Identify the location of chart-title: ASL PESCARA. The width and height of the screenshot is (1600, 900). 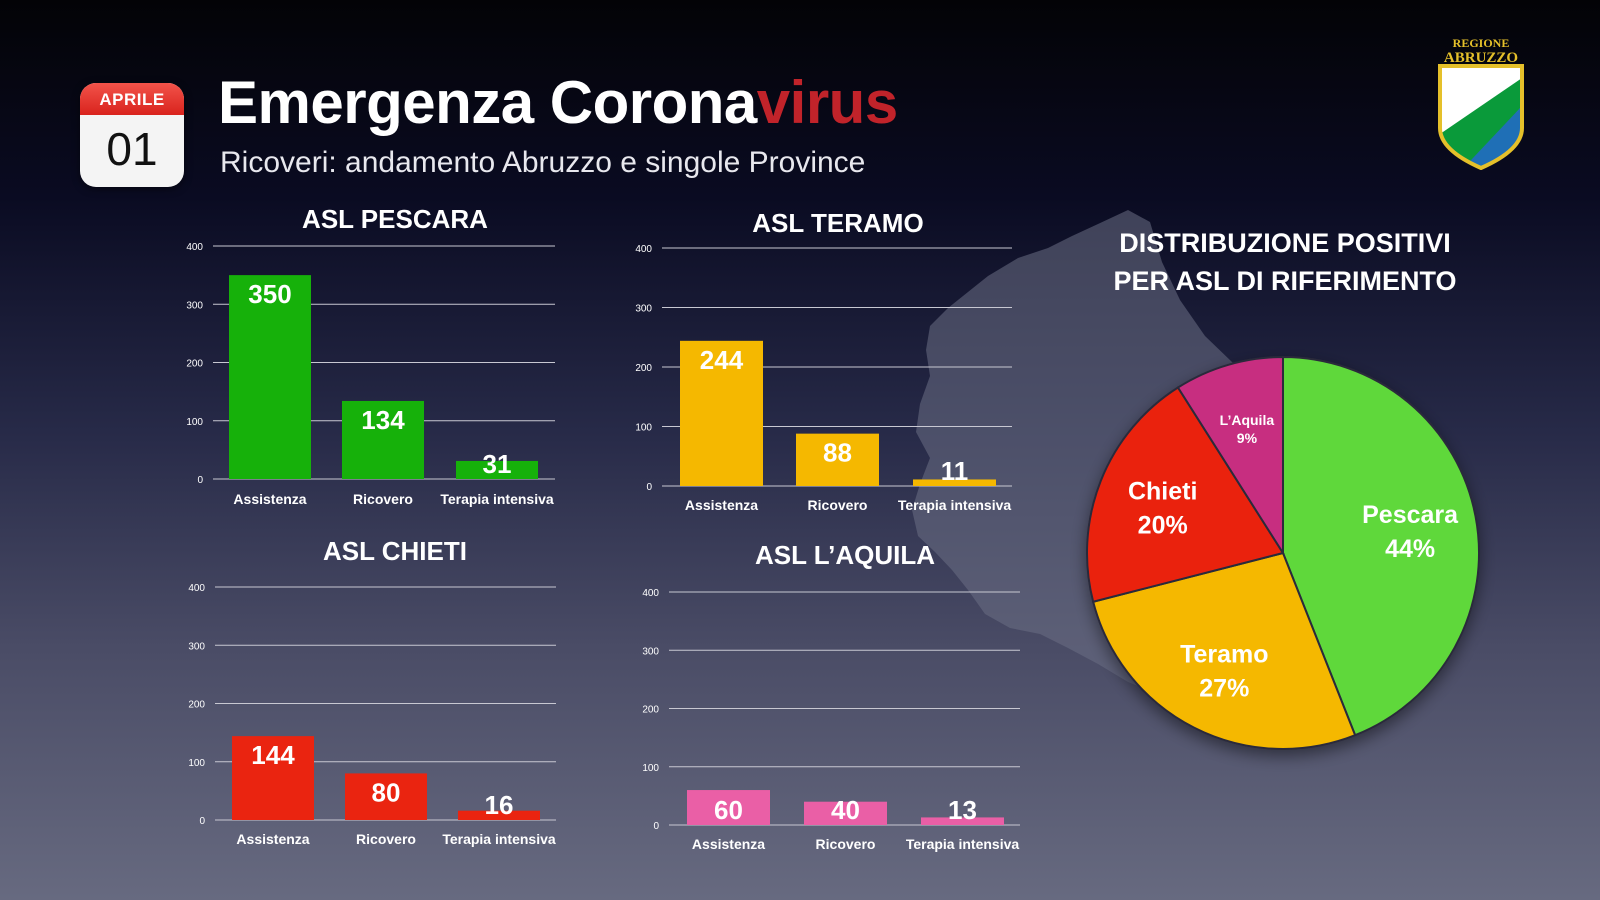
(395, 219).